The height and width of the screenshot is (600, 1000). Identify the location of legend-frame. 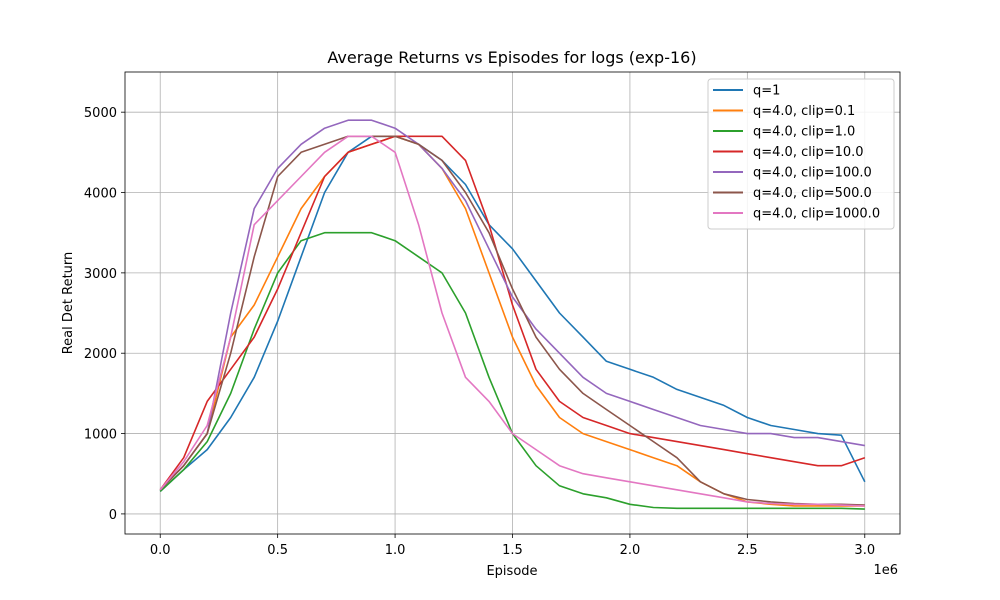
(801, 154).